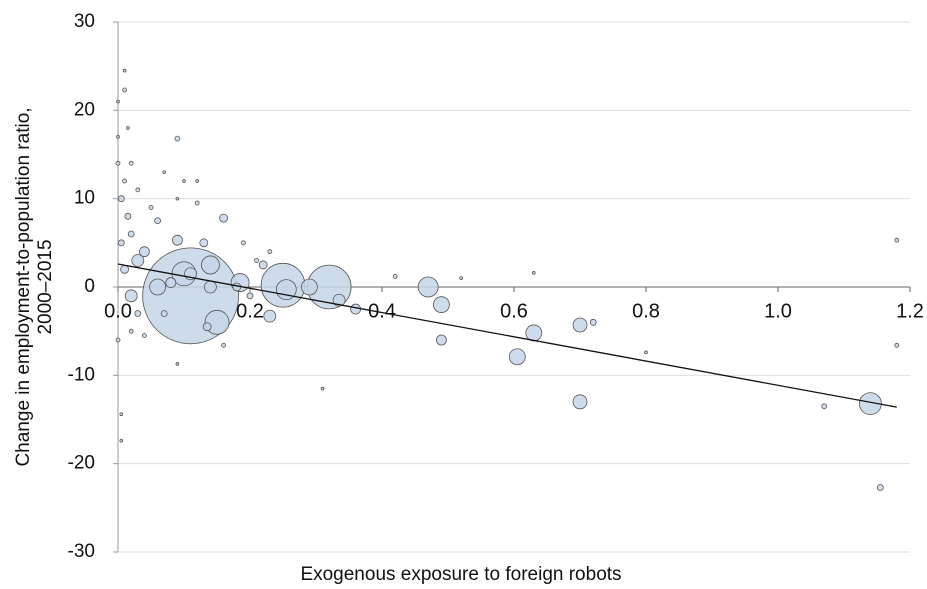  I want to click on x-tick-label: 0.0, so click(118, 311).